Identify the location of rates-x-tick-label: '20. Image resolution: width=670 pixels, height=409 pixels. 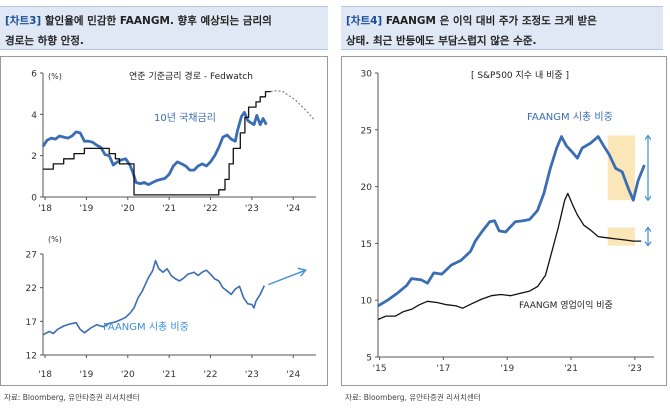
(128, 209).